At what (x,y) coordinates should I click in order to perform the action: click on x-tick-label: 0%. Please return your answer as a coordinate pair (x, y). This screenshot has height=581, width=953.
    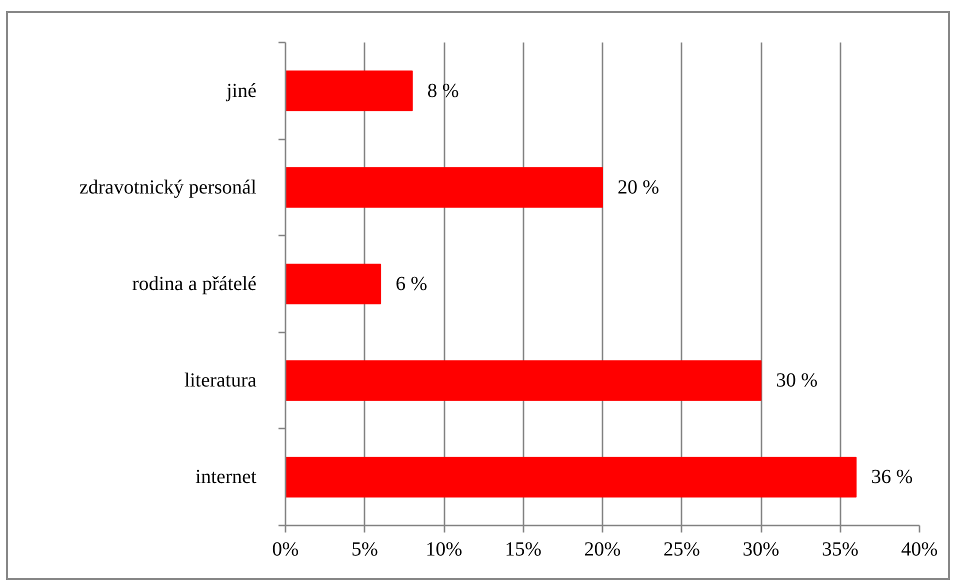
    Looking at the image, I should click on (285, 549).